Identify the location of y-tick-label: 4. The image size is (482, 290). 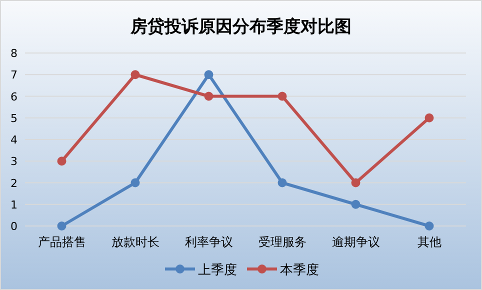
(14, 140).